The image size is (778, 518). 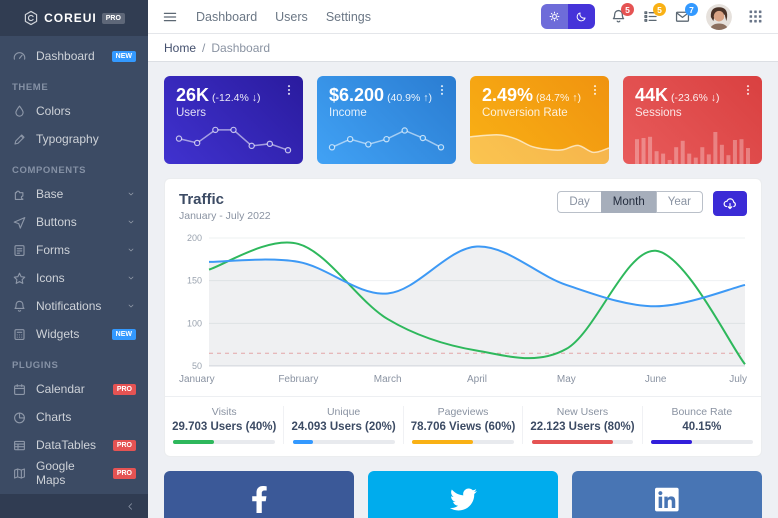 What do you see at coordinates (259, 499) in the screenshot?
I see `facebook-icon` at bounding box center [259, 499].